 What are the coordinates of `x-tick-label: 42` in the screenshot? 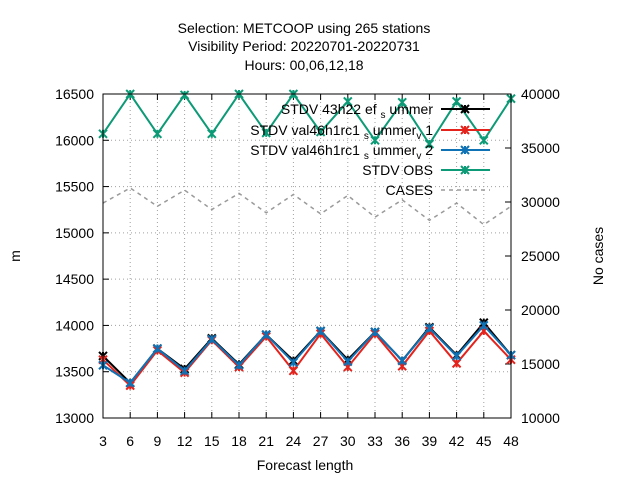 It's located at (457, 441).